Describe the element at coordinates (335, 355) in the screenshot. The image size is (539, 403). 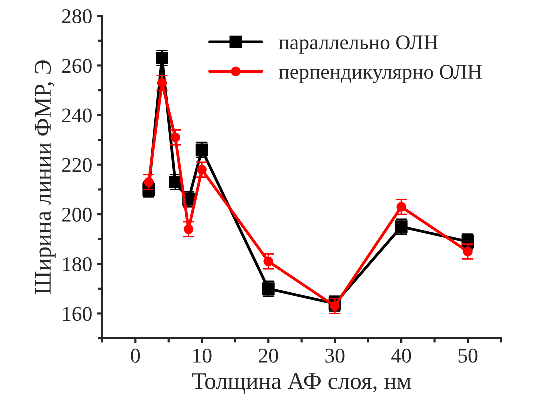
I see `x-tick-label: 30` at that location.